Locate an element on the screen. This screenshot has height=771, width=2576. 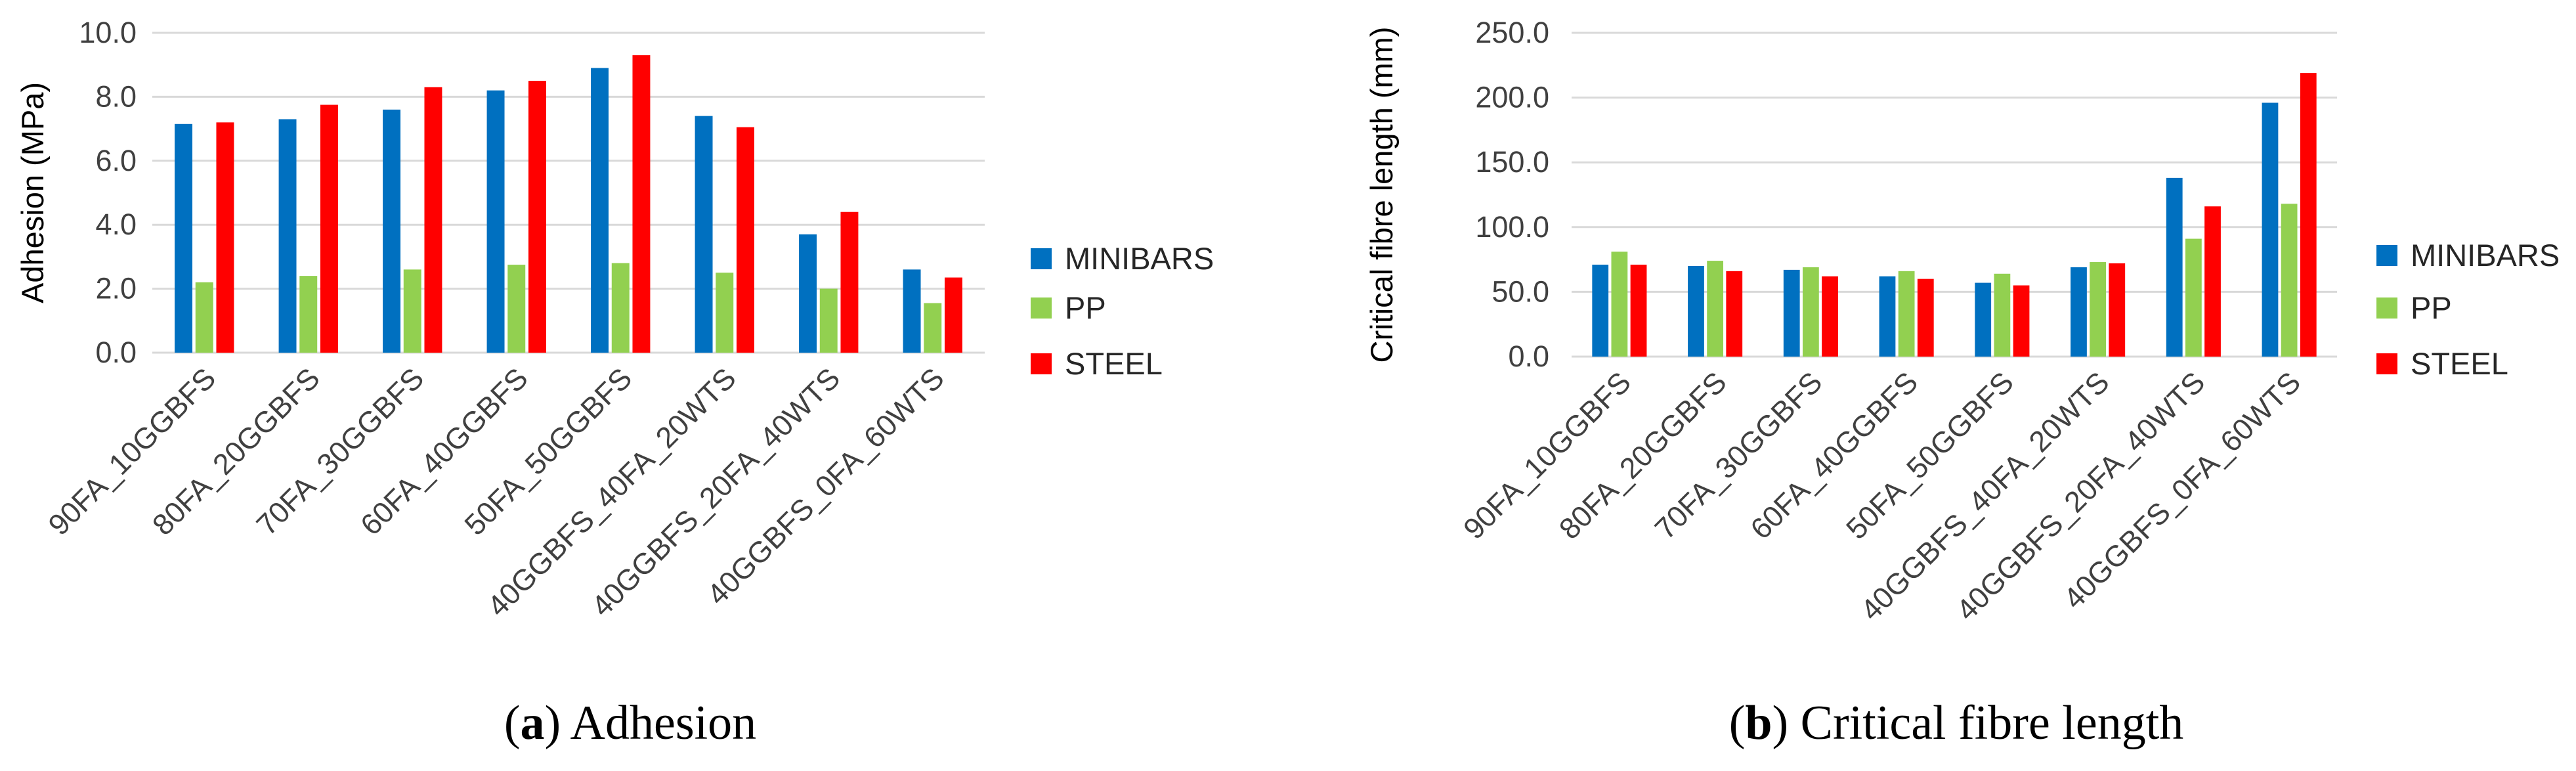
x-tick-label: 60FA_40GGBFS is located at coordinates (1834, 455).